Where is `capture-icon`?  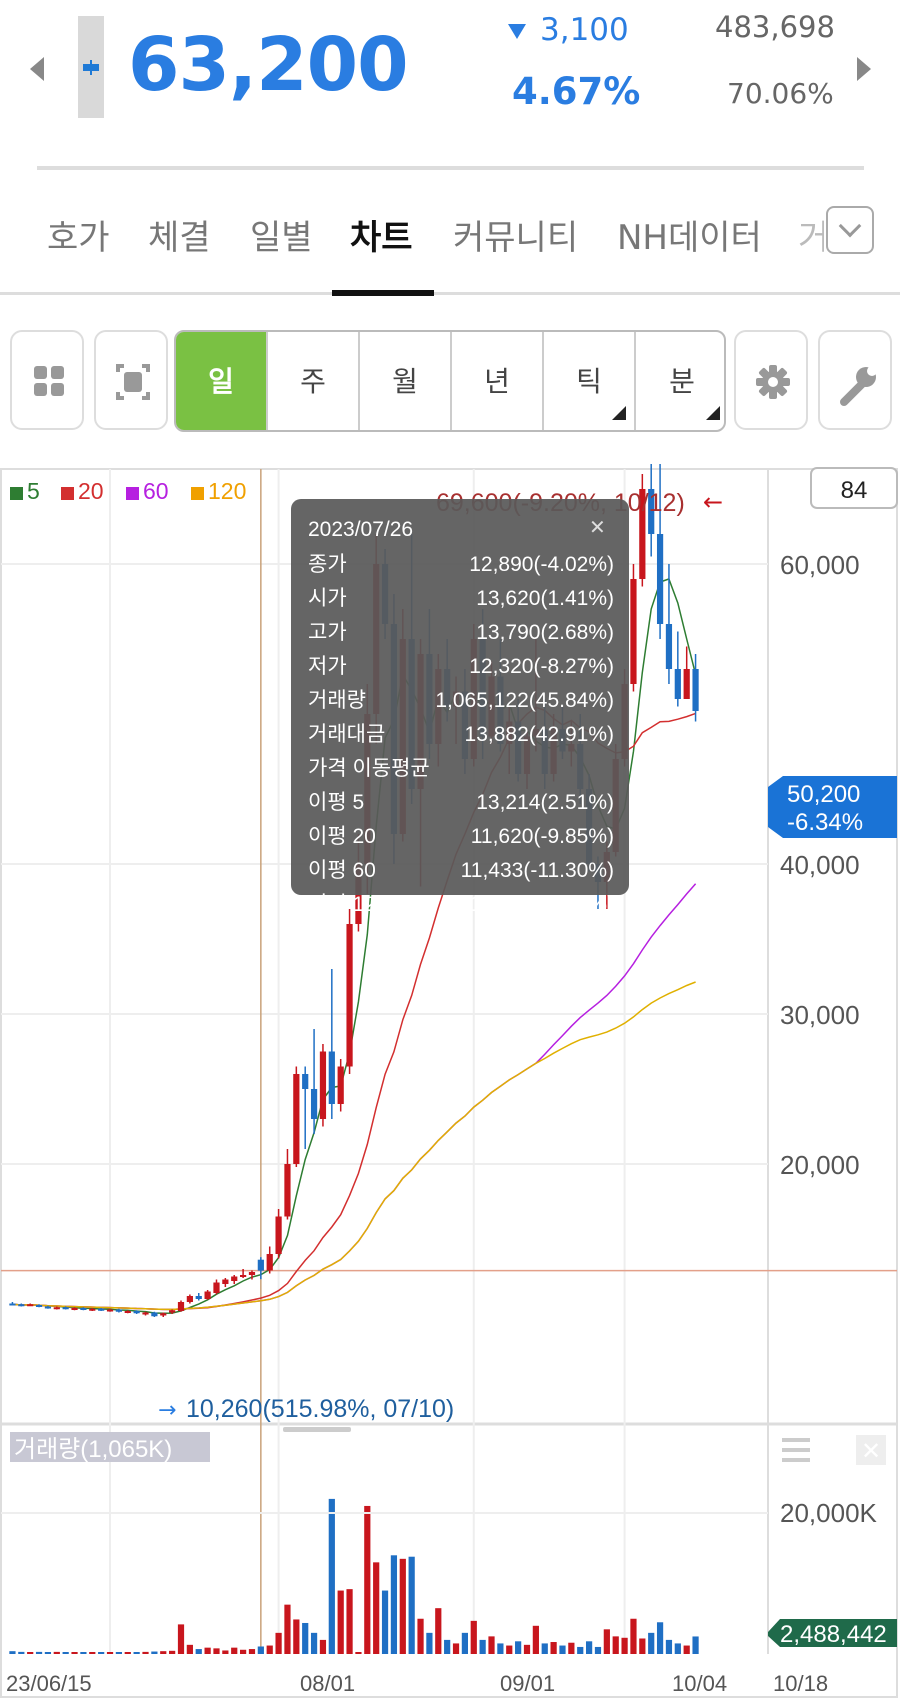 capture-icon is located at coordinates (131, 380).